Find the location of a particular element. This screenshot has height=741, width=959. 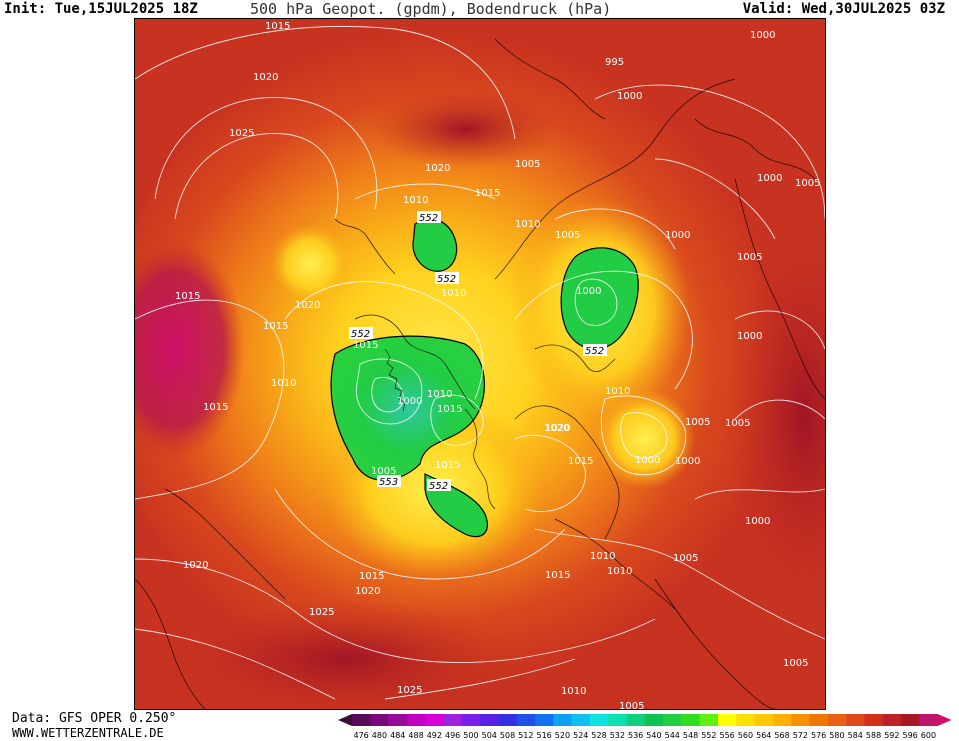

scale-tick-label: 508 is located at coordinates (507, 735).